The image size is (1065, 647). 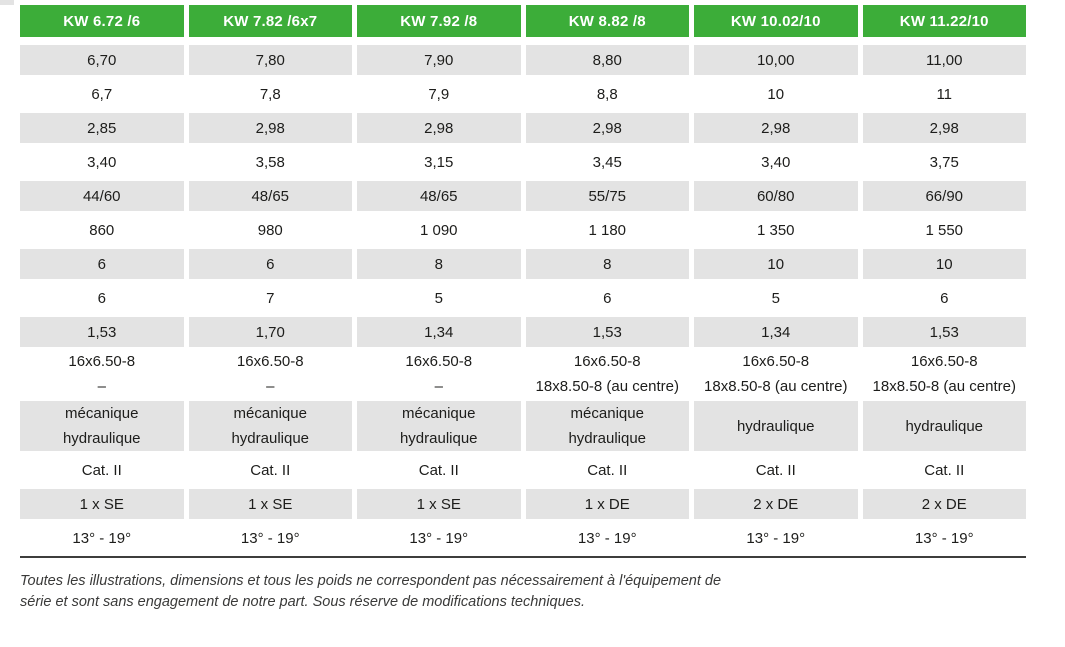 I want to click on table-row: 860 980 1 090 1 180 1 350 1 550, so click(x=523, y=230).